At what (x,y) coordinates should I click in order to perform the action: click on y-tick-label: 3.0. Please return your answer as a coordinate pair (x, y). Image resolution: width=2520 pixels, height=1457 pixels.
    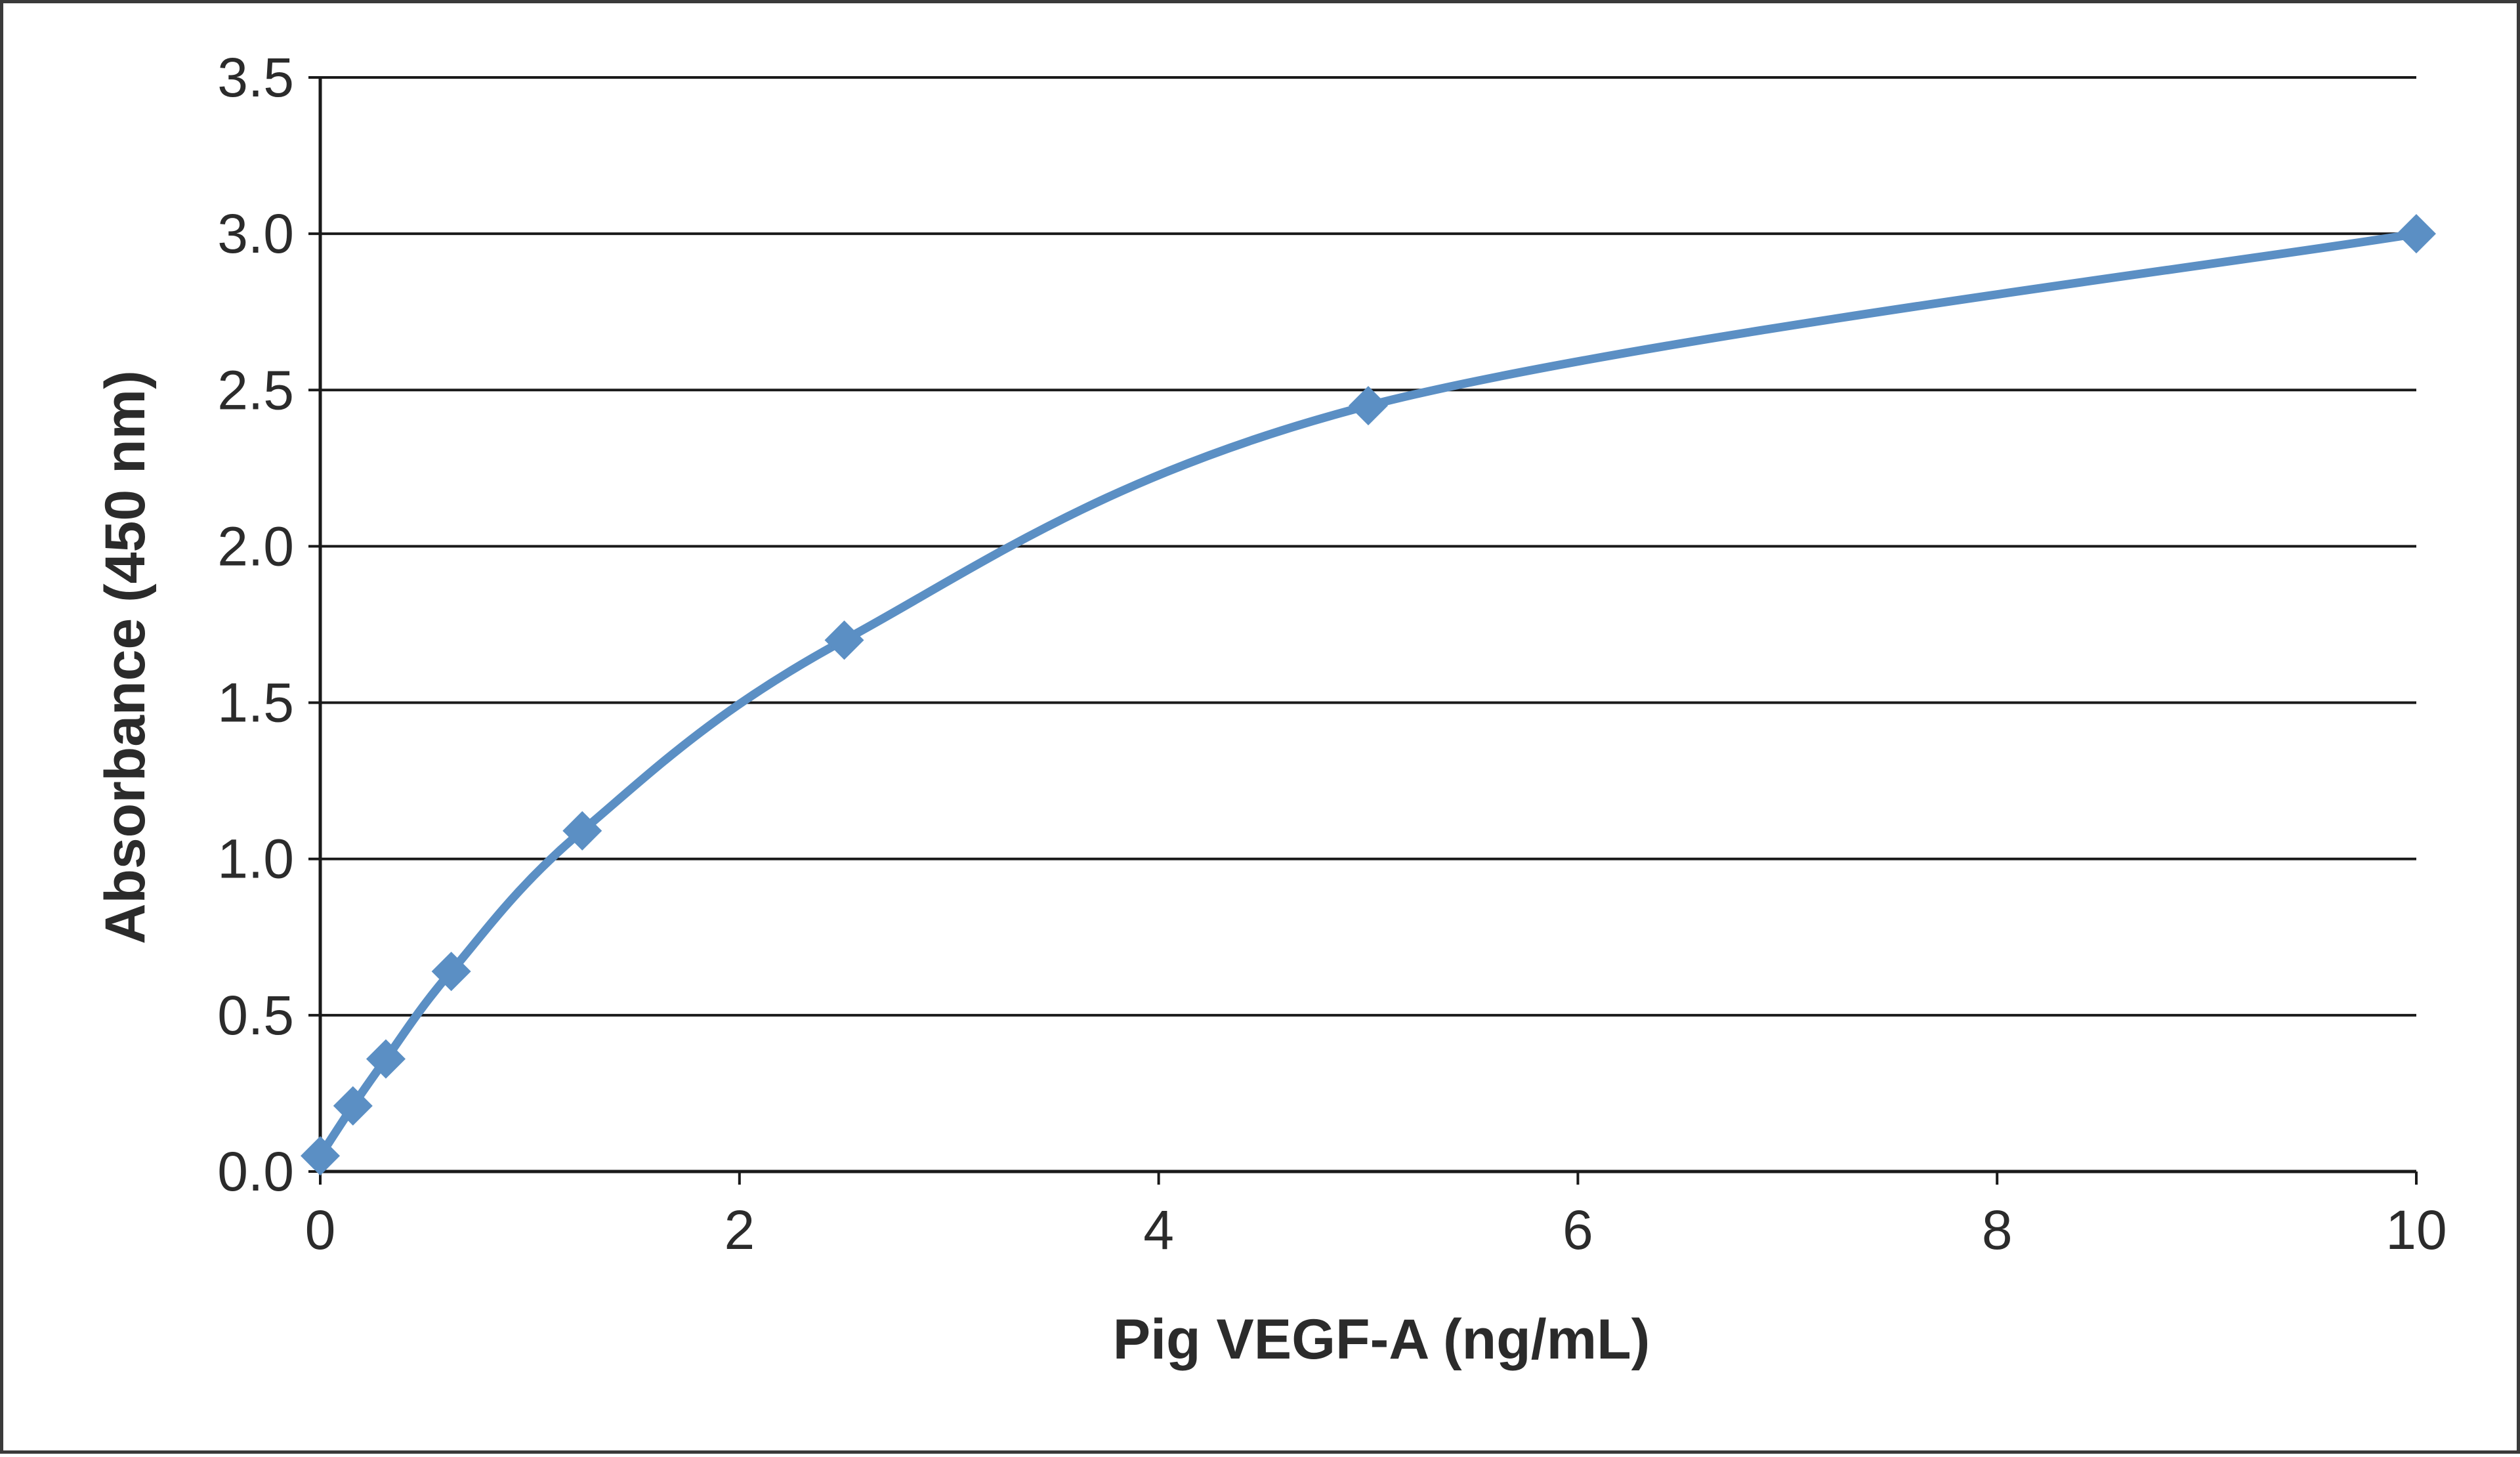
    Looking at the image, I should click on (255, 233).